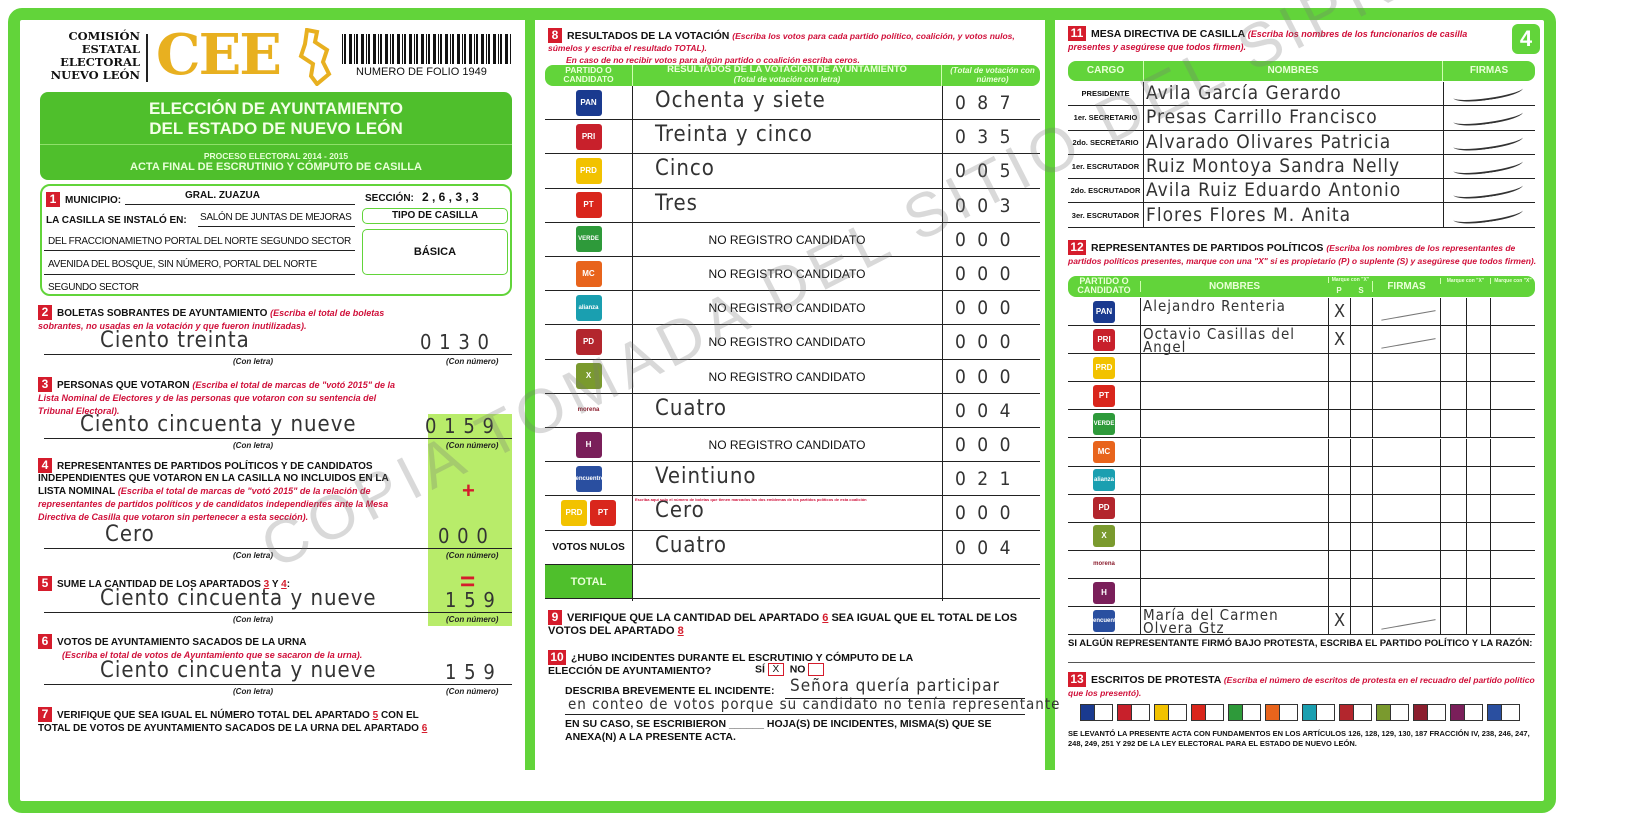 Image resolution: width=1649 pixels, height=826 pixels. I want to click on rep-nombre: María del Carmen Olvera Gtz, so click(1211, 622).